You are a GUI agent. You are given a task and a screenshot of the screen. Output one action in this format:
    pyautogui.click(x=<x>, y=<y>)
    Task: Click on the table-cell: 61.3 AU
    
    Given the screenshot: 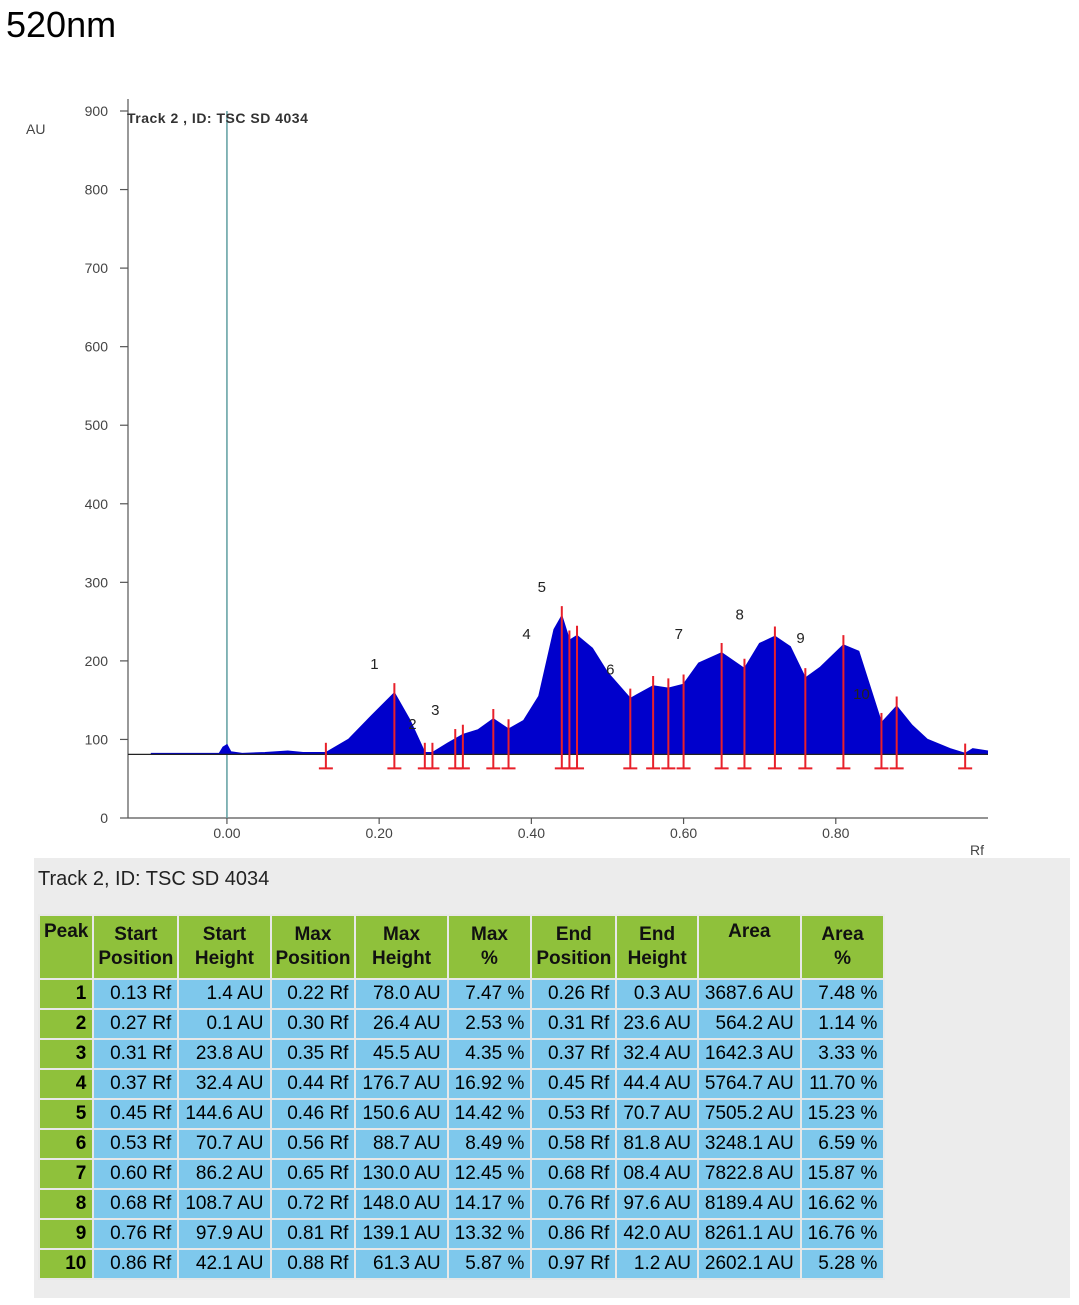 What is the action you would take?
    pyautogui.click(x=401, y=1264)
    